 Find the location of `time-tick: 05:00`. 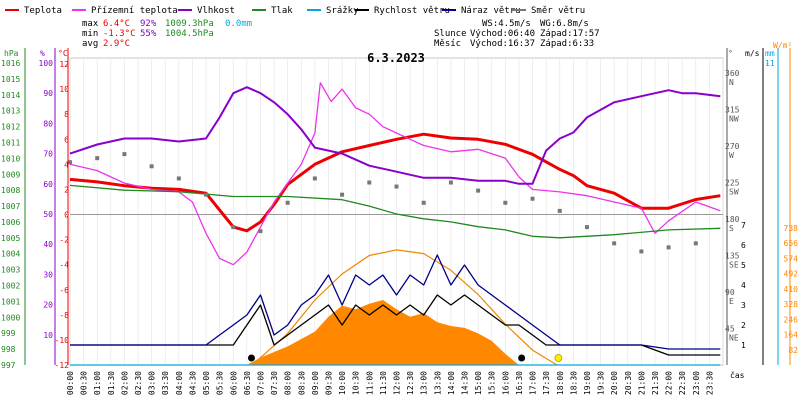

time-tick: 05:00 is located at coordinates (206, 383).